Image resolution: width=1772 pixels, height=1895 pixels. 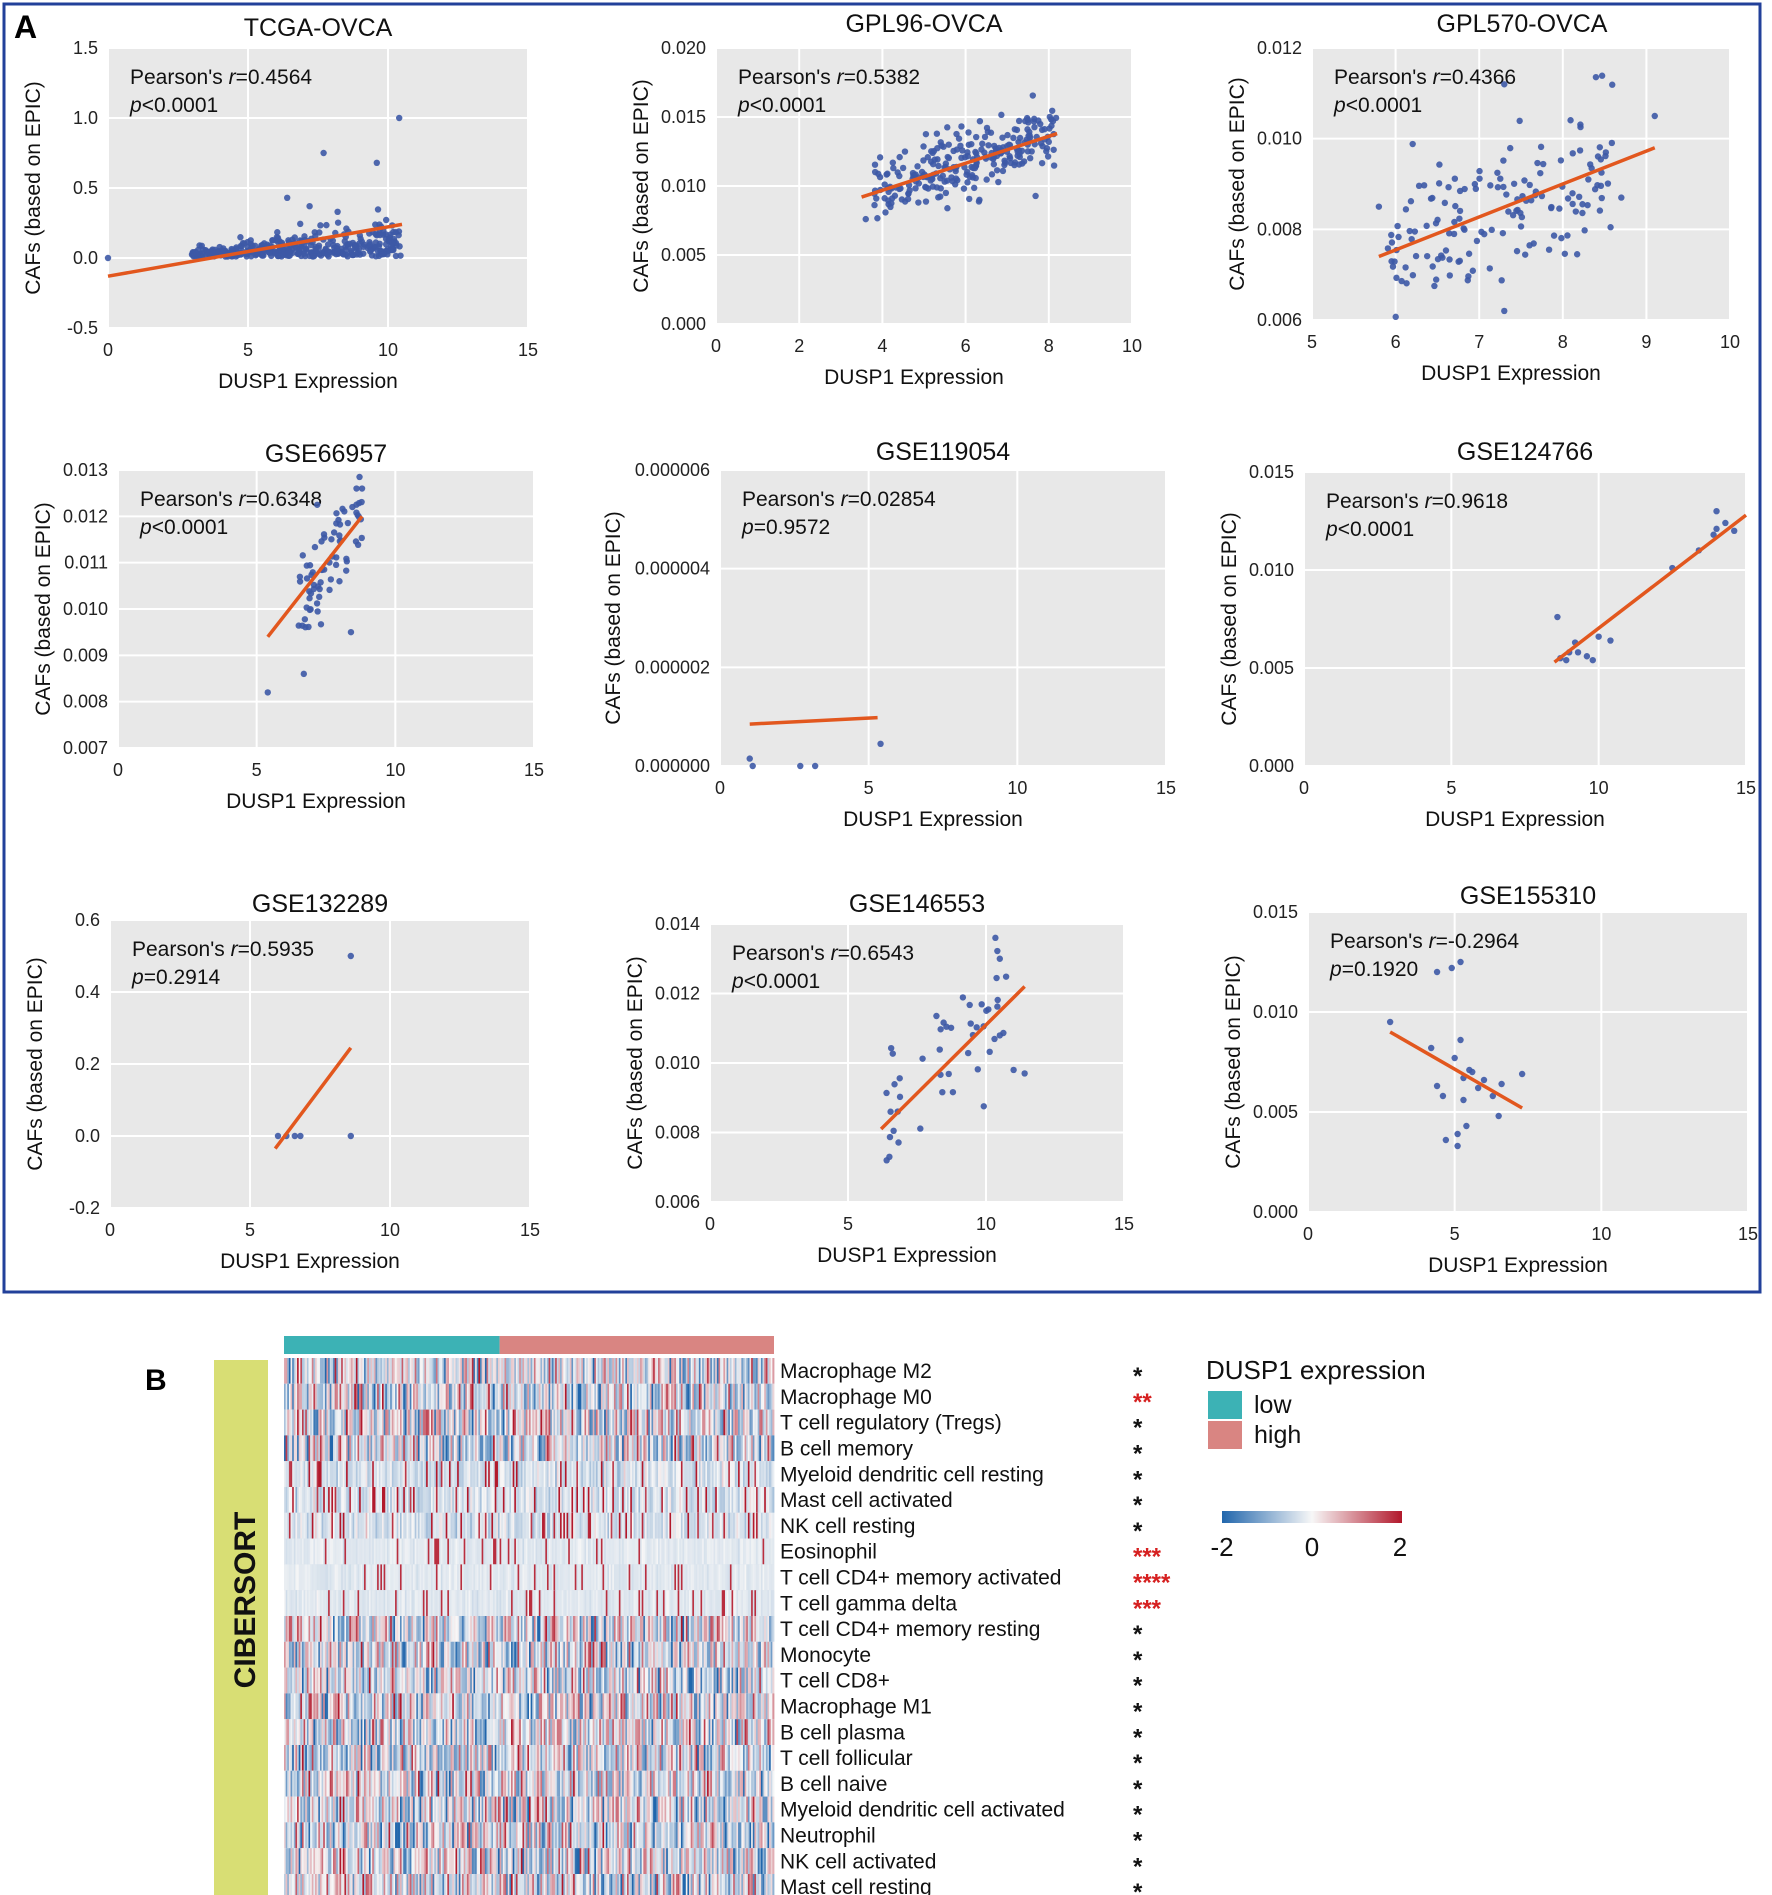 What do you see at coordinates (845, 499) in the screenshot?
I see `r-symbol: r` at bounding box center [845, 499].